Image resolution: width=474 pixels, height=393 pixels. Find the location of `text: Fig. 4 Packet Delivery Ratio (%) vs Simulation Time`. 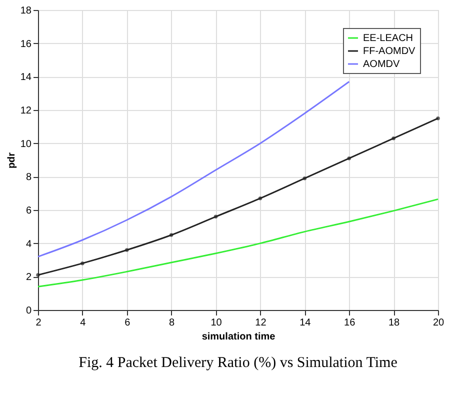

text: Fig. 4 Packet Delivery Ratio (%) vs Simulation Time is located at coordinates (238, 363).